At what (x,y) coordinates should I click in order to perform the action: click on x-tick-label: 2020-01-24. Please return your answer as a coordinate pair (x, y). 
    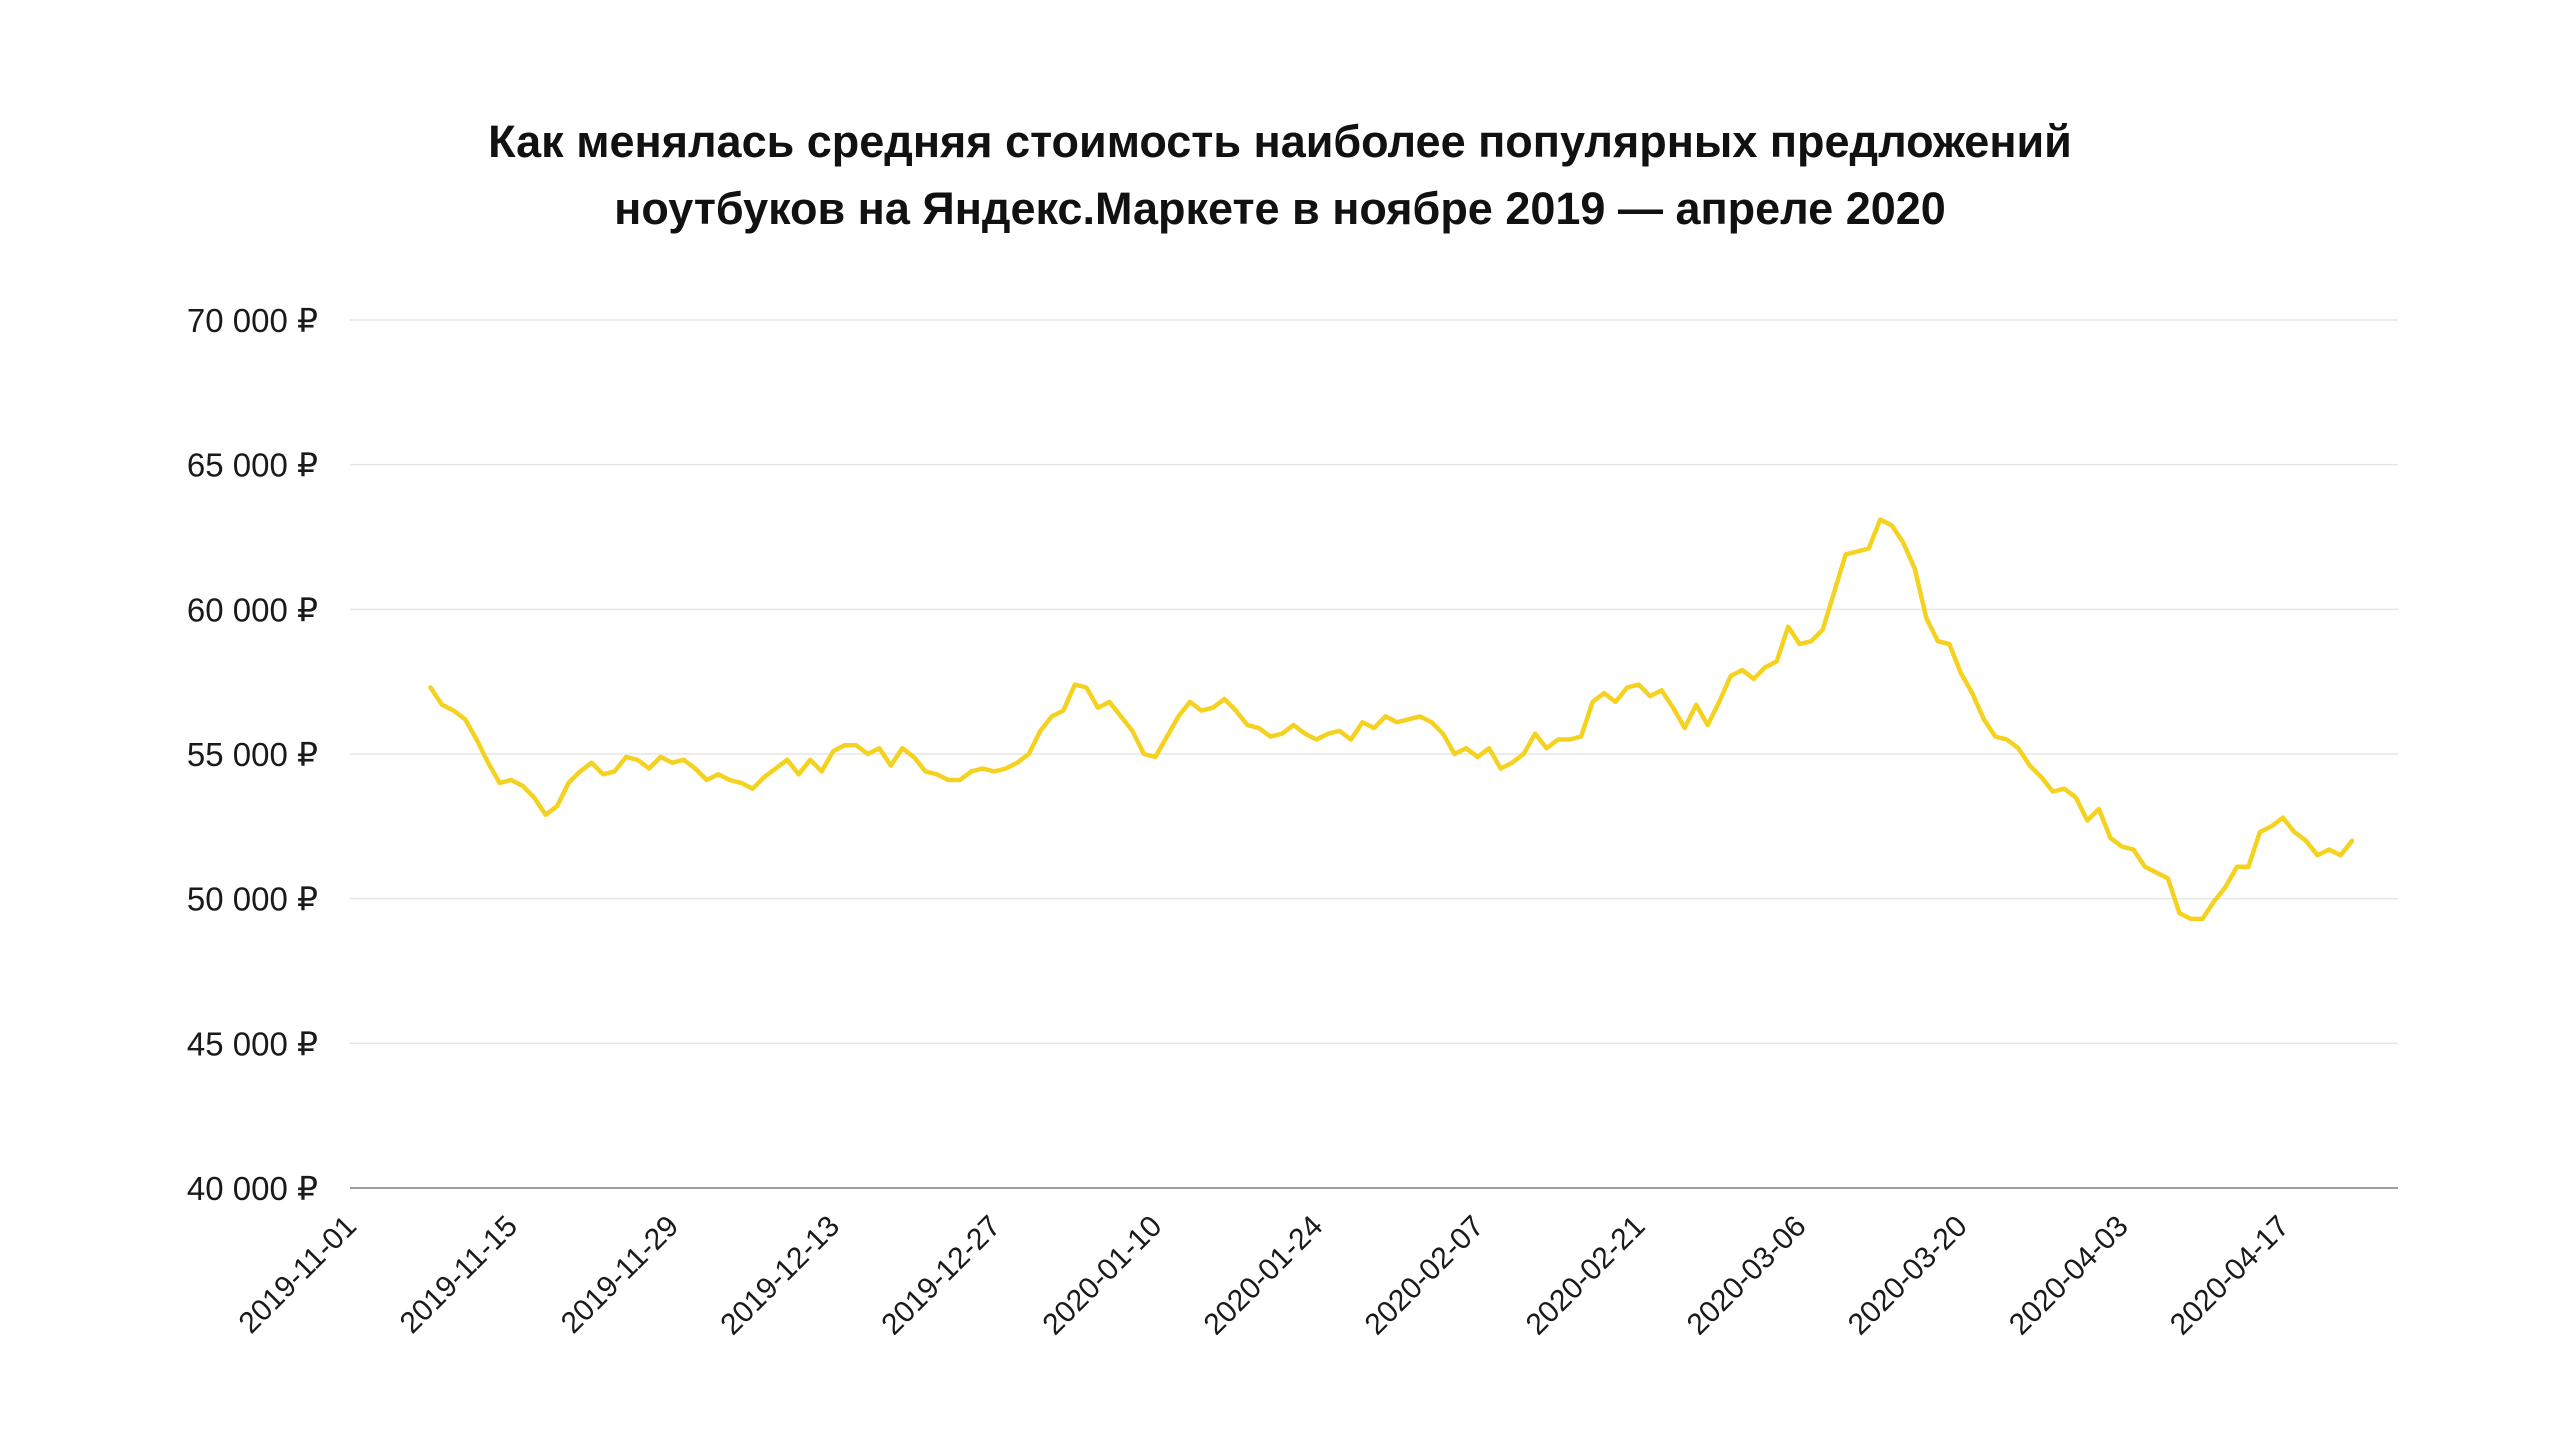
    Looking at the image, I should click on (1264, 1276).